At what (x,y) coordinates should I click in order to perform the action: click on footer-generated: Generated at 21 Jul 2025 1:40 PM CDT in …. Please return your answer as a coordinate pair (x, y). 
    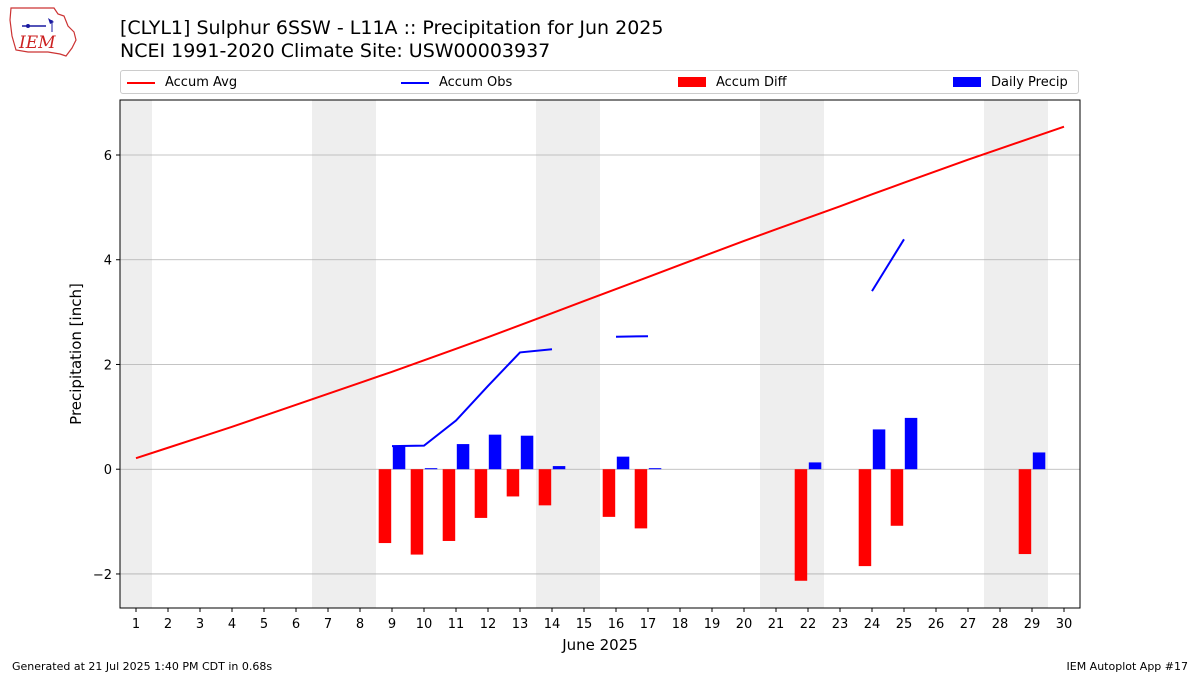
    Looking at the image, I should click on (142, 666).